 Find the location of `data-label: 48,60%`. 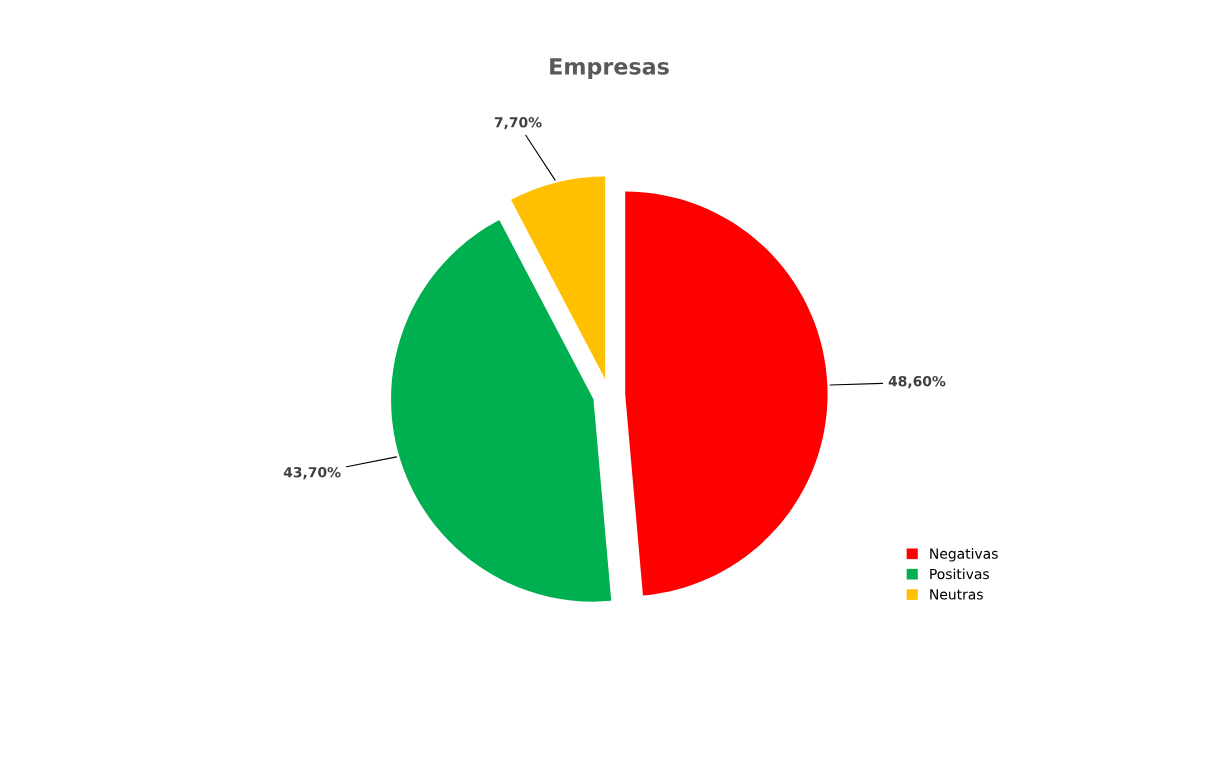

data-label: 48,60% is located at coordinates (917, 382).